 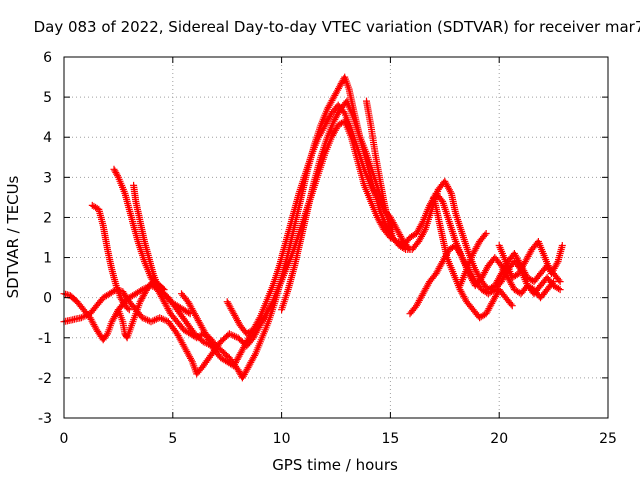 I want to click on y-tick-label: 4, so click(x=47, y=138).